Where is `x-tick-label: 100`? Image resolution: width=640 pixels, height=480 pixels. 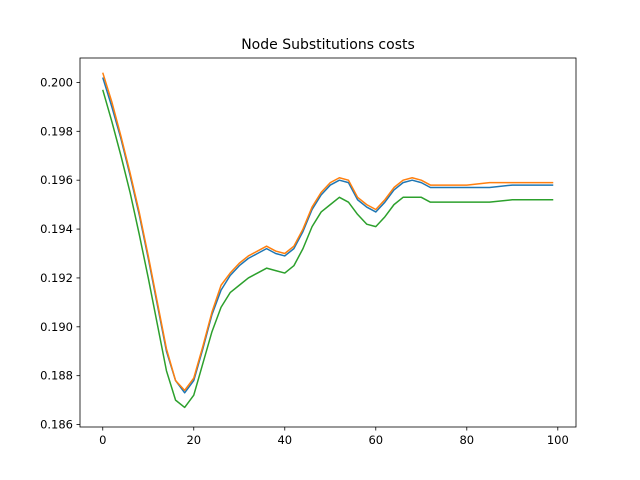
x-tick-label: 100 is located at coordinates (558, 440).